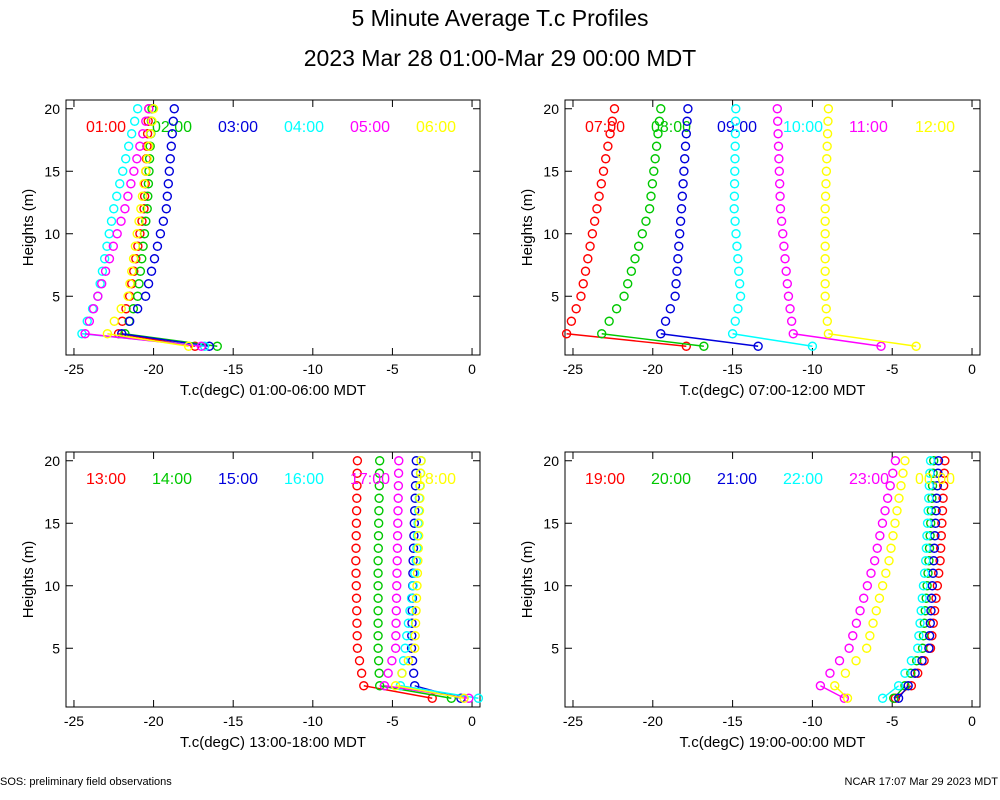 This screenshot has height=800, width=1000. I want to click on y-tick-label: 10, so click(52, 234).